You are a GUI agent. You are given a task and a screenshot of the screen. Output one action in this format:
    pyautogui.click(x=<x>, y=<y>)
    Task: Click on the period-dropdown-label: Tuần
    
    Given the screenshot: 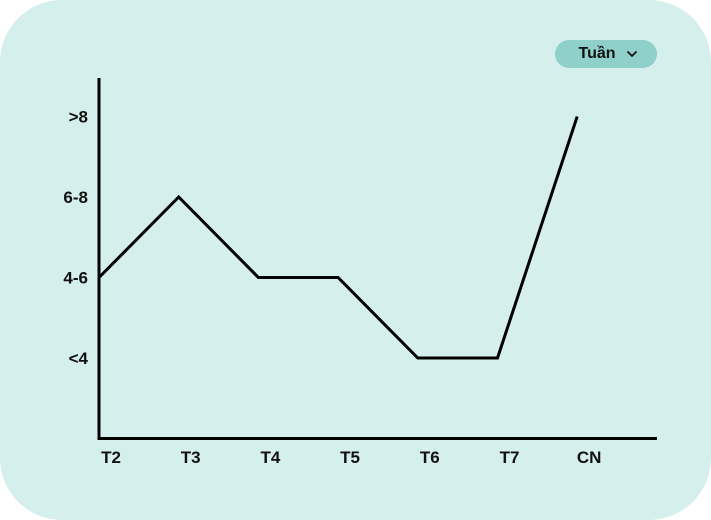 What is the action you would take?
    pyautogui.click(x=597, y=53)
    